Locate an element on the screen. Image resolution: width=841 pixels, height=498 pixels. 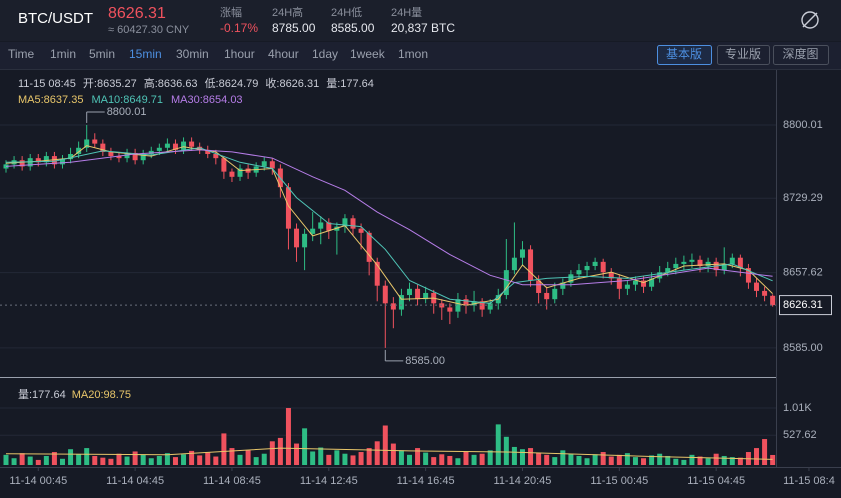
ma-legend: MA5:8637.35 is located at coordinates (50, 100).